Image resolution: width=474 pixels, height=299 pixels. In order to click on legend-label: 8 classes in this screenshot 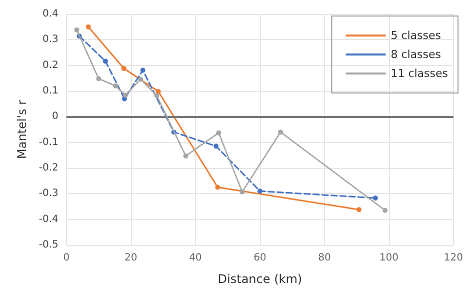, I will do `click(416, 54)`.